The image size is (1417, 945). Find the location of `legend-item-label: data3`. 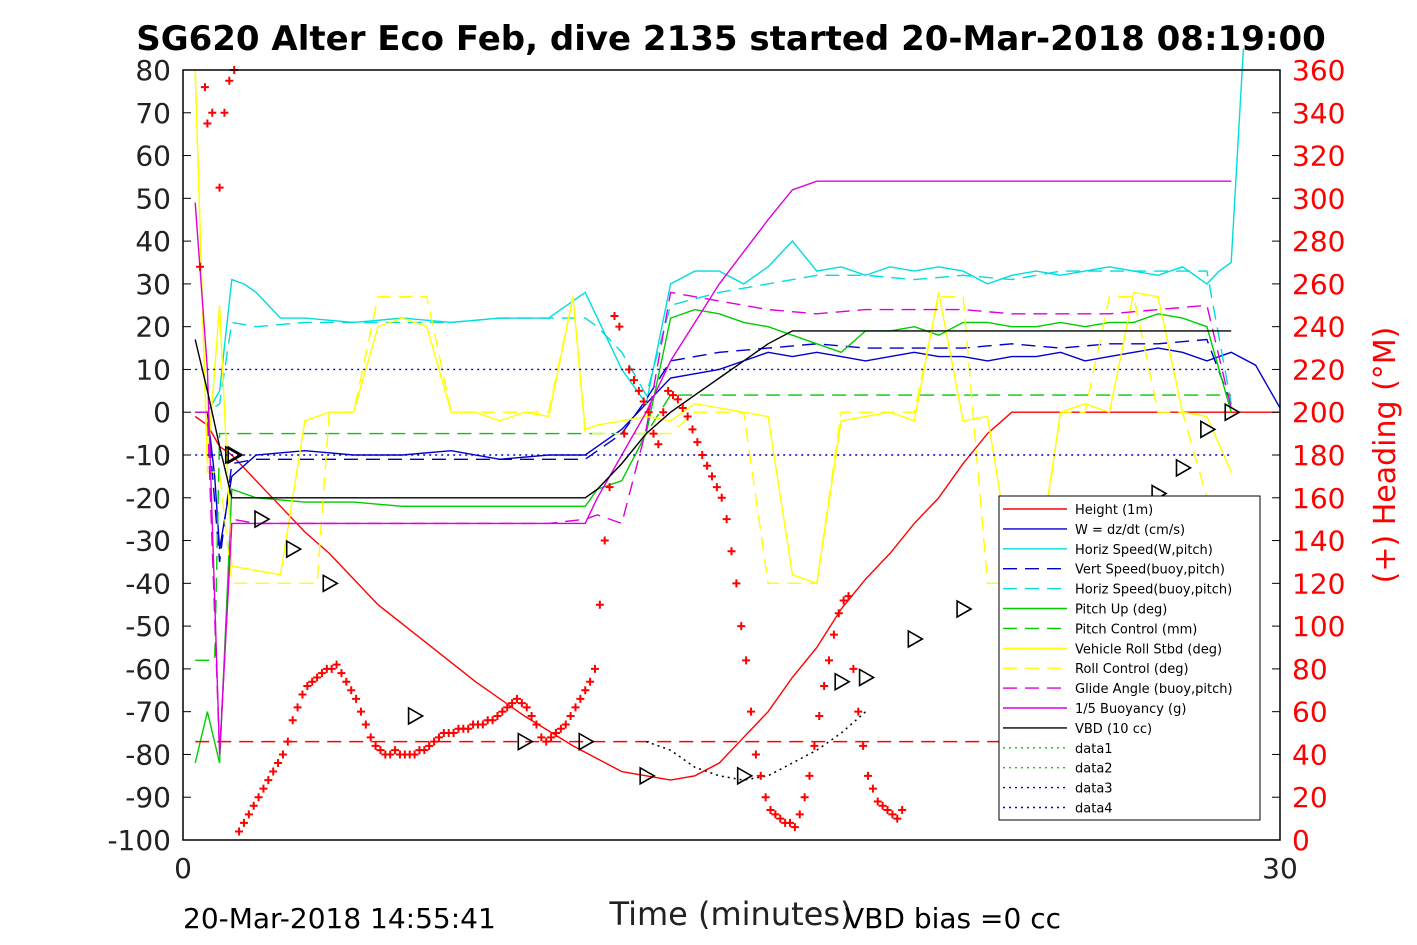

legend-item-label: data3 is located at coordinates (1094, 789).